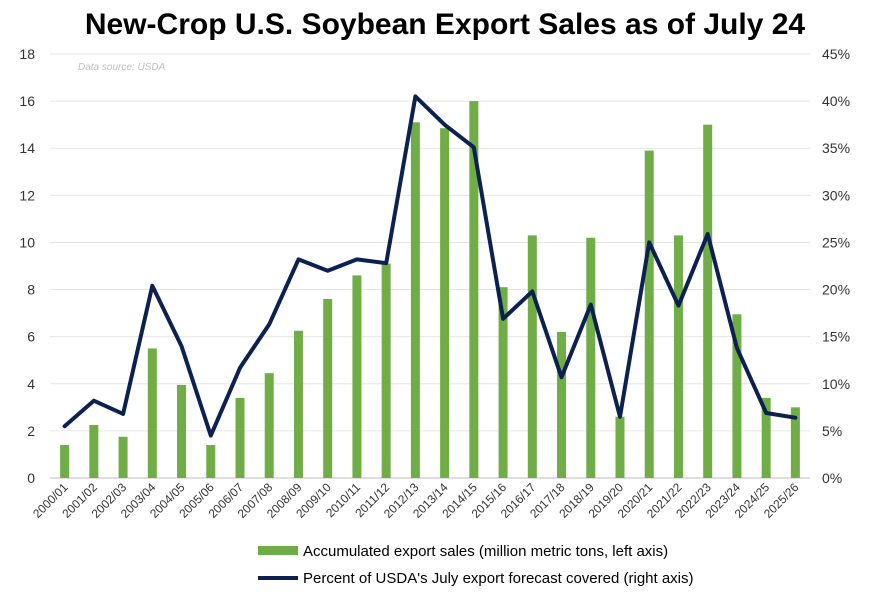 This screenshot has width=890, height=600. I want to click on left-axis-tick-label: 16, so click(27, 101).